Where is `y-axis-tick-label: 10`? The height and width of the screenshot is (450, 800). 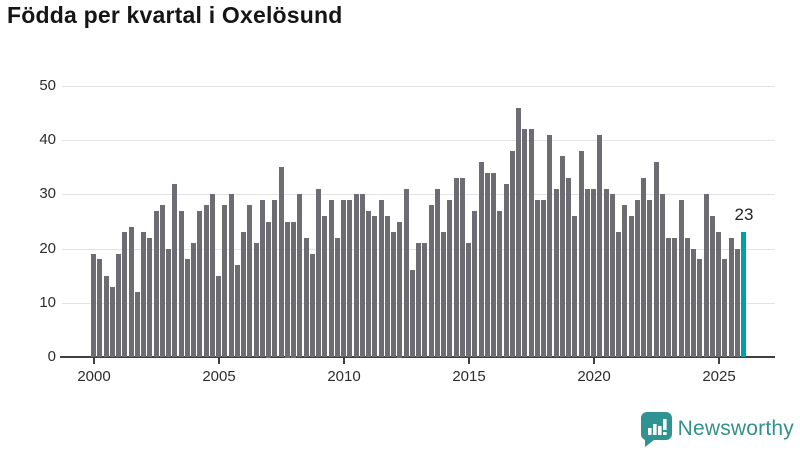 y-axis-tick-label: 10 is located at coordinates (47, 302).